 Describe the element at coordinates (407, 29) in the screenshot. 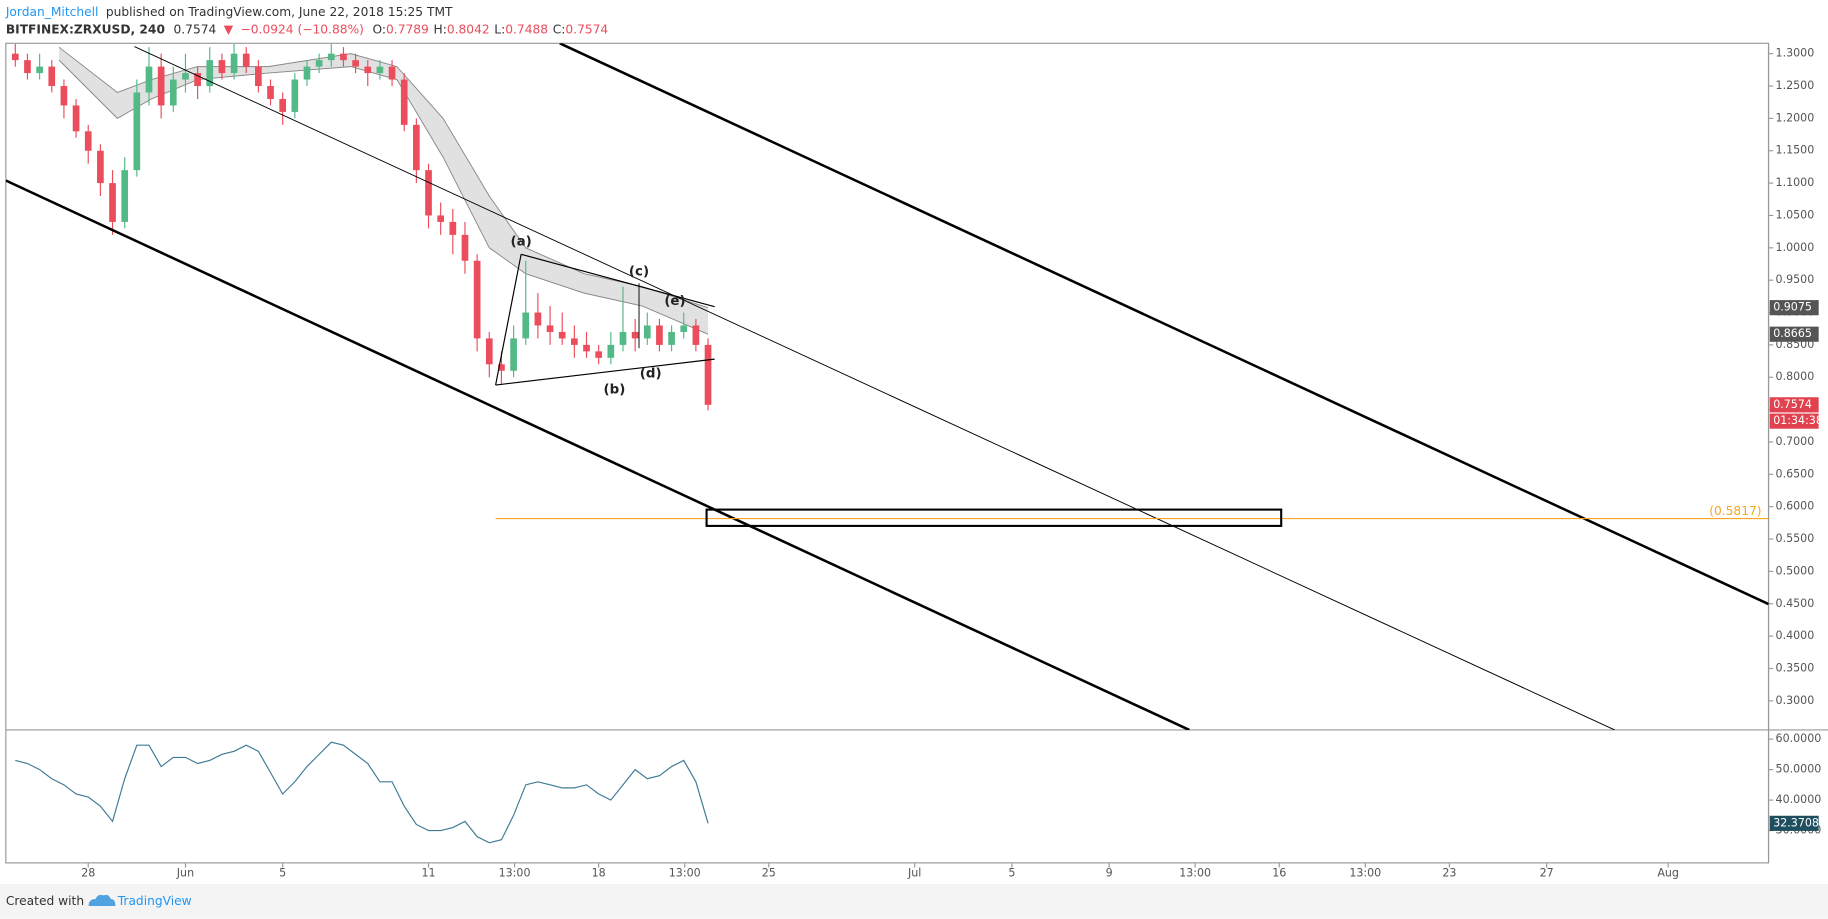

I see `ohlc-value: 0.7789` at that location.